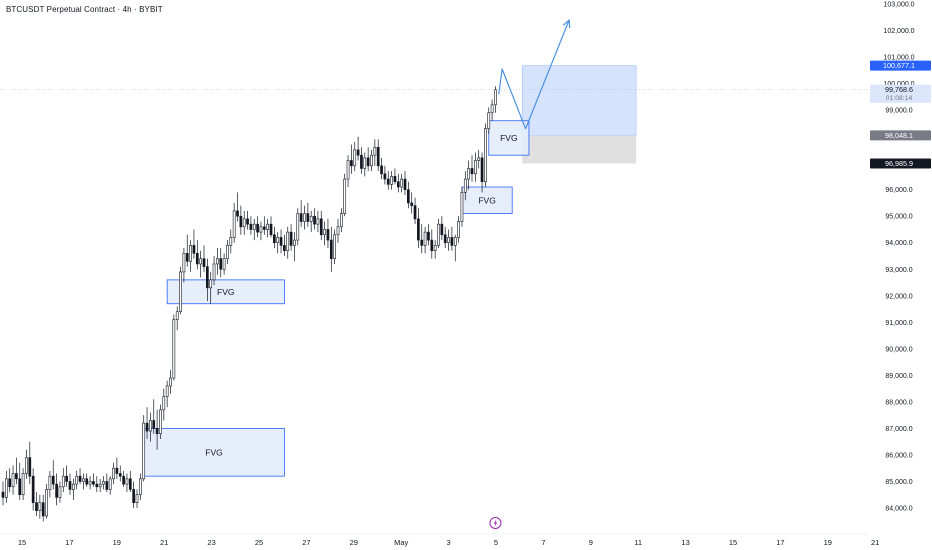 The image size is (932, 550). What do you see at coordinates (495, 523) in the screenshot?
I see `event-marker-layer` at bounding box center [495, 523].